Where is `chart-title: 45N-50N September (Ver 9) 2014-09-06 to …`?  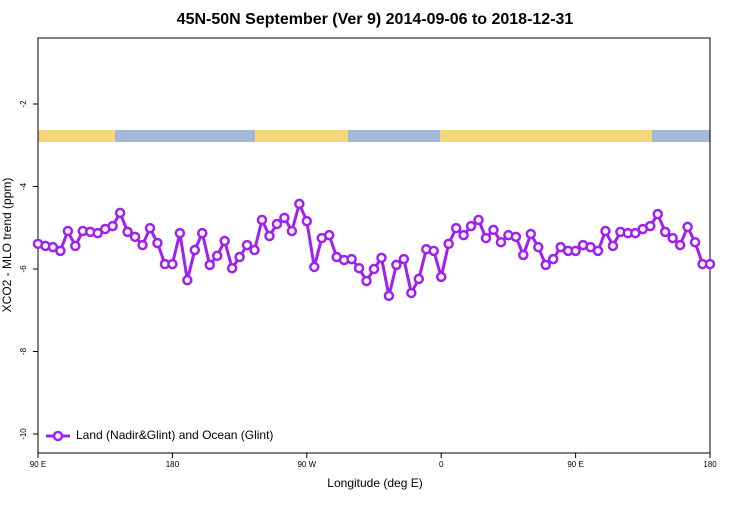
chart-title: 45N-50N September (Ver 9) 2014-09-06 to … is located at coordinates (375, 19).